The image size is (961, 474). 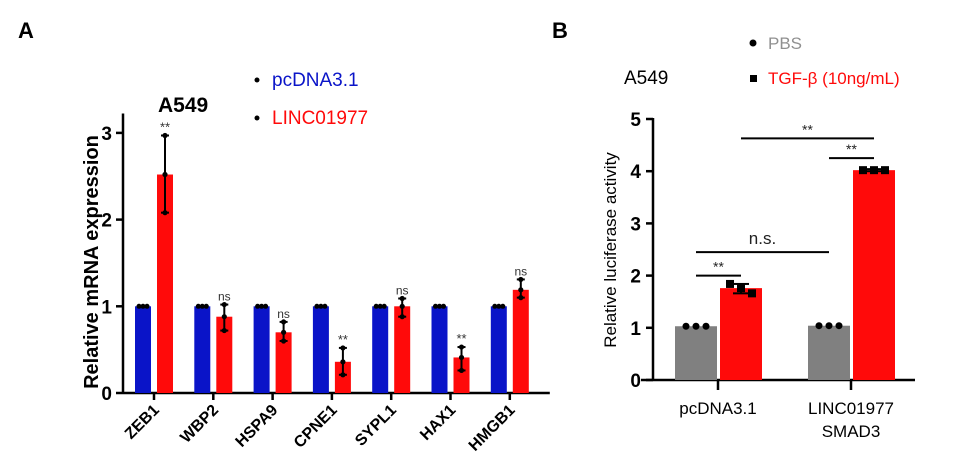 What do you see at coordinates (717, 408) in the screenshot?
I see `x-tick-label: pcDNA3.1` at bounding box center [717, 408].